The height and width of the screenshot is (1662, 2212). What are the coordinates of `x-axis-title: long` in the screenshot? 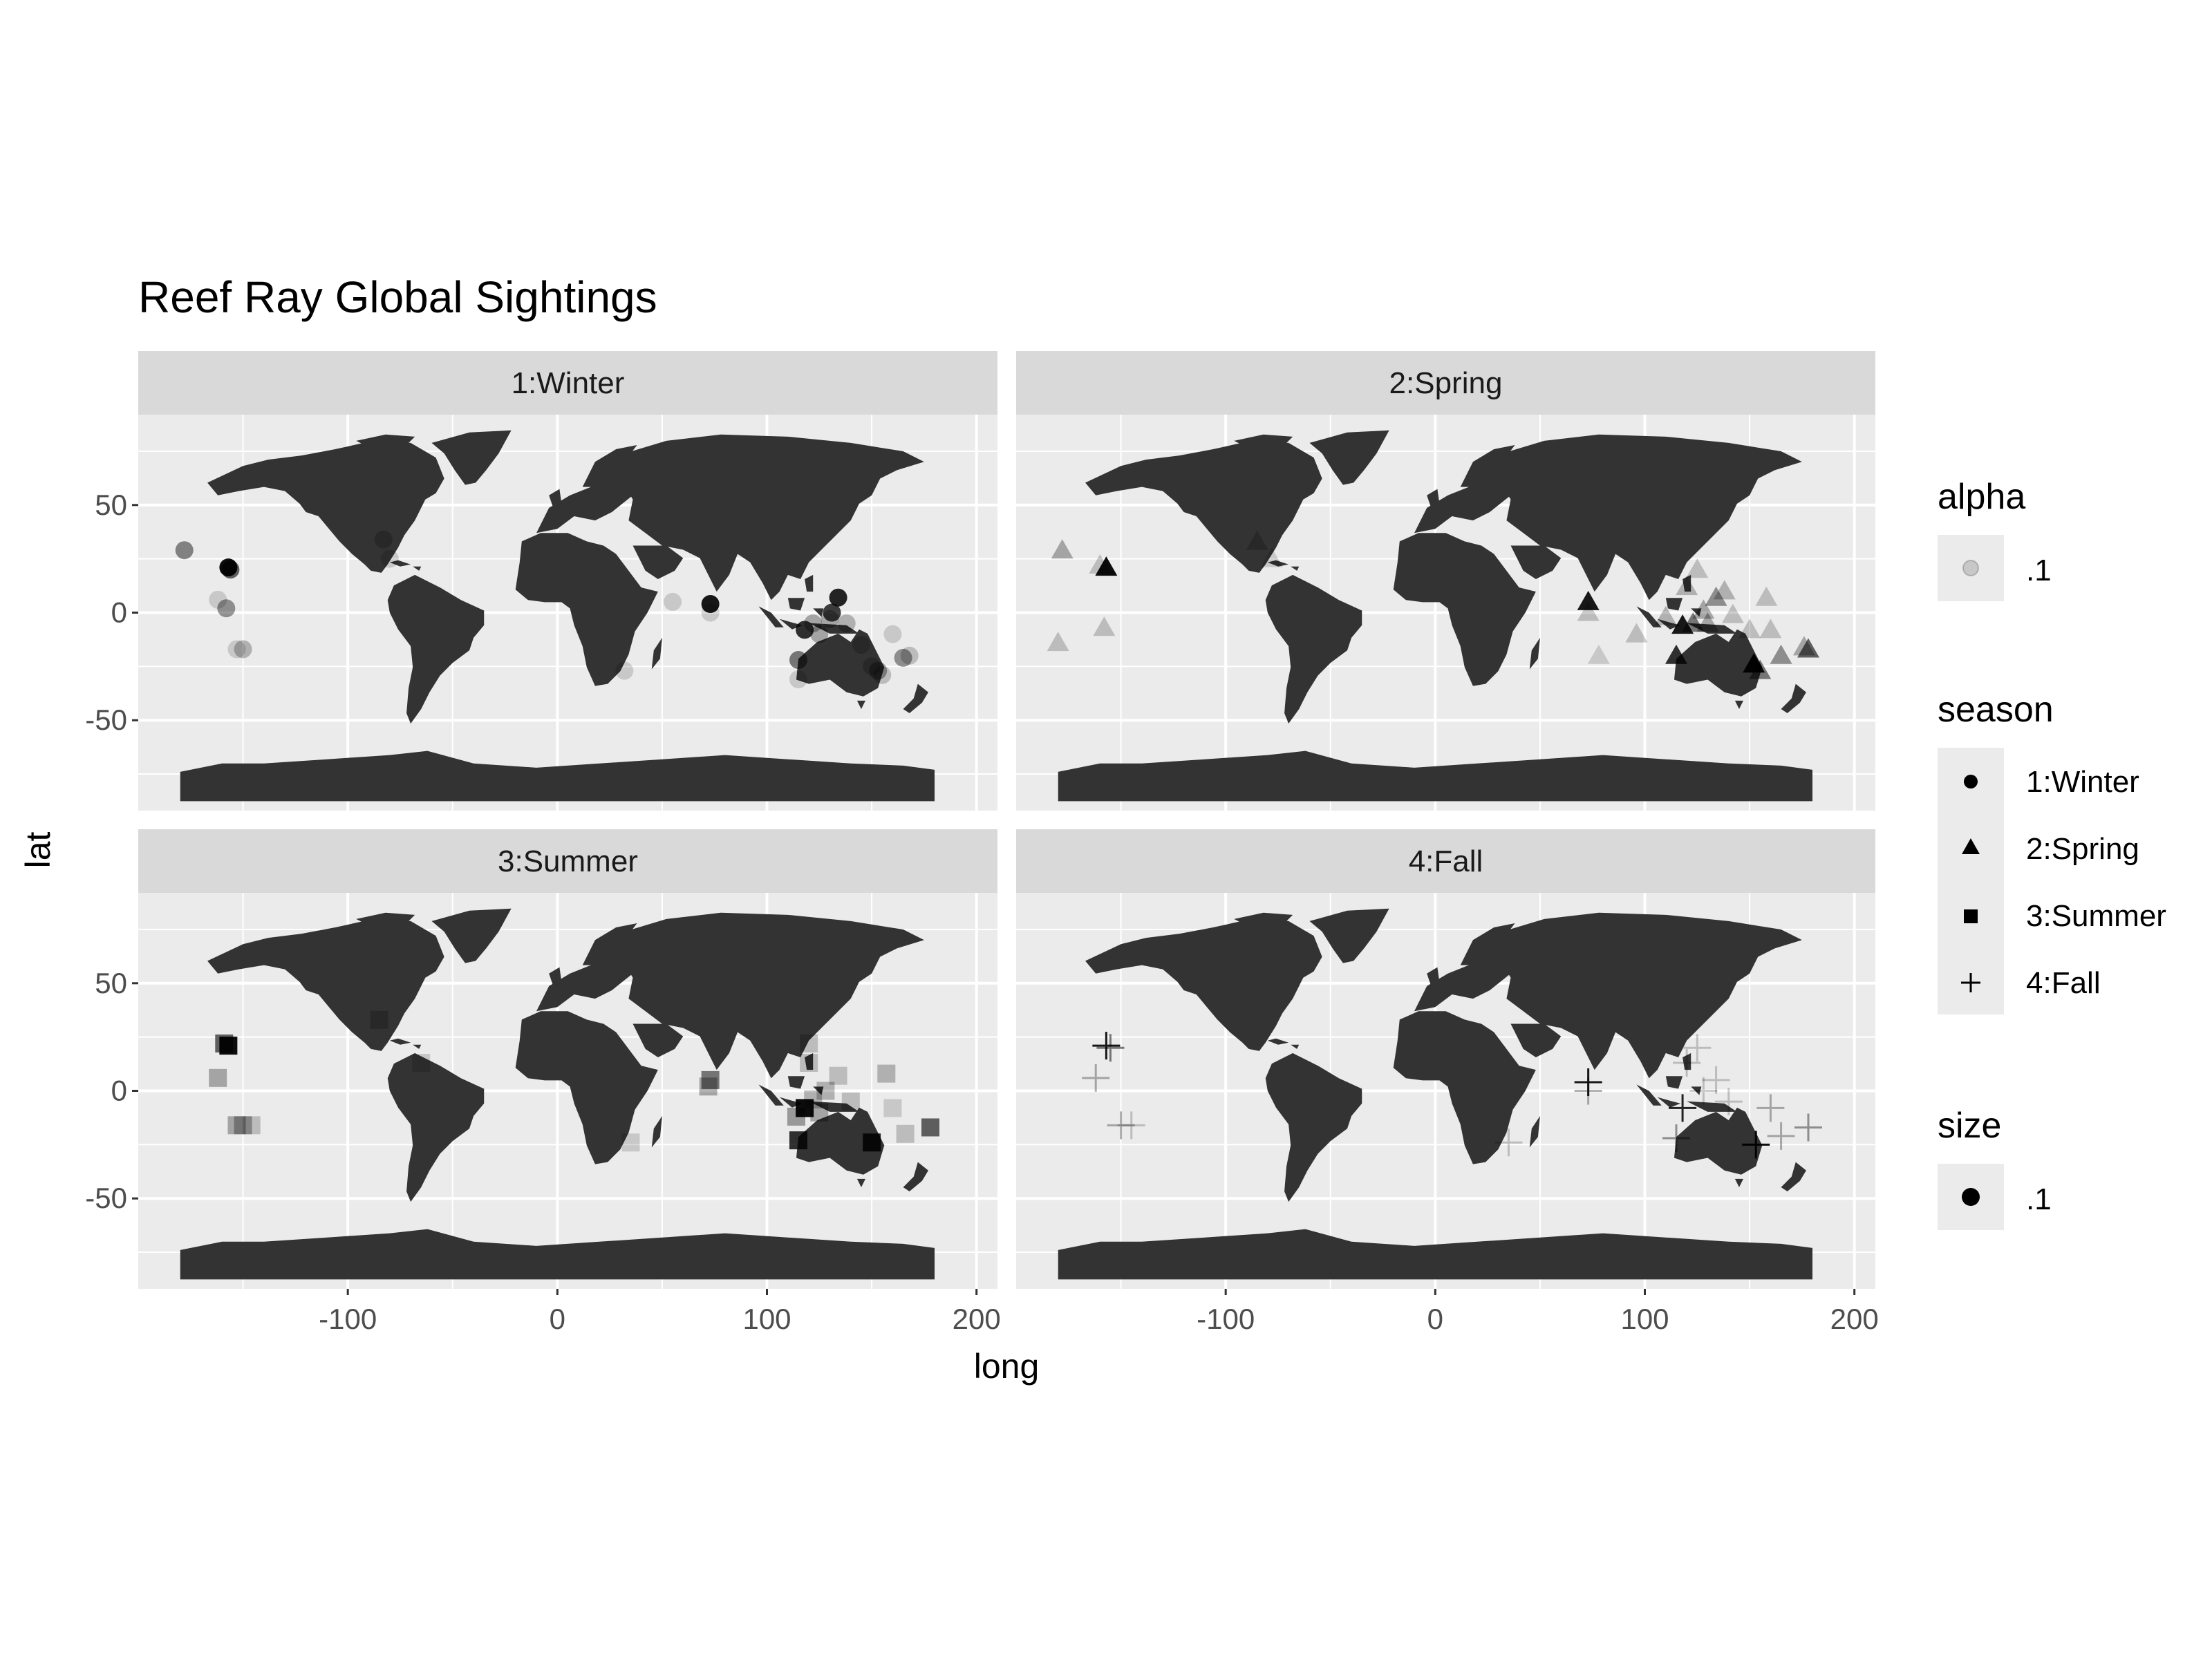 It's located at (1007, 1366).